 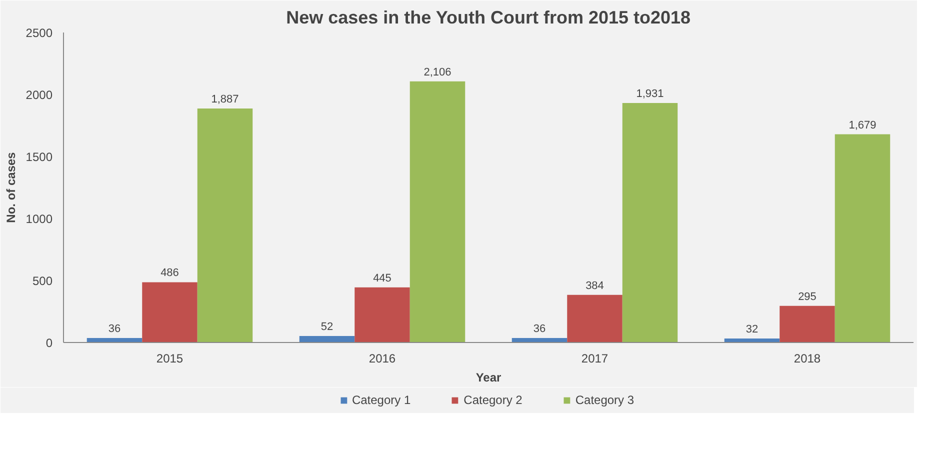 I want to click on x-tick-label: 2016, so click(x=382, y=359).